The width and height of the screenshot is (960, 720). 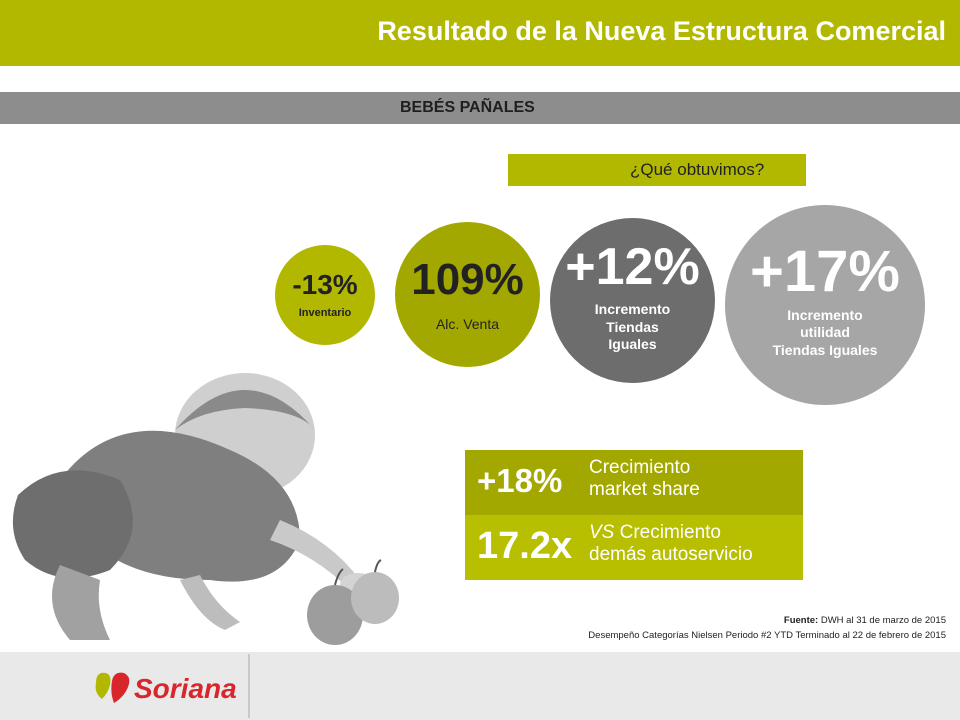 What do you see at coordinates (632, 300) in the screenshot?
I see `same-store-increase-circle: +12% Incremento Tiendas Iguales` at bounding box center [632, 300].